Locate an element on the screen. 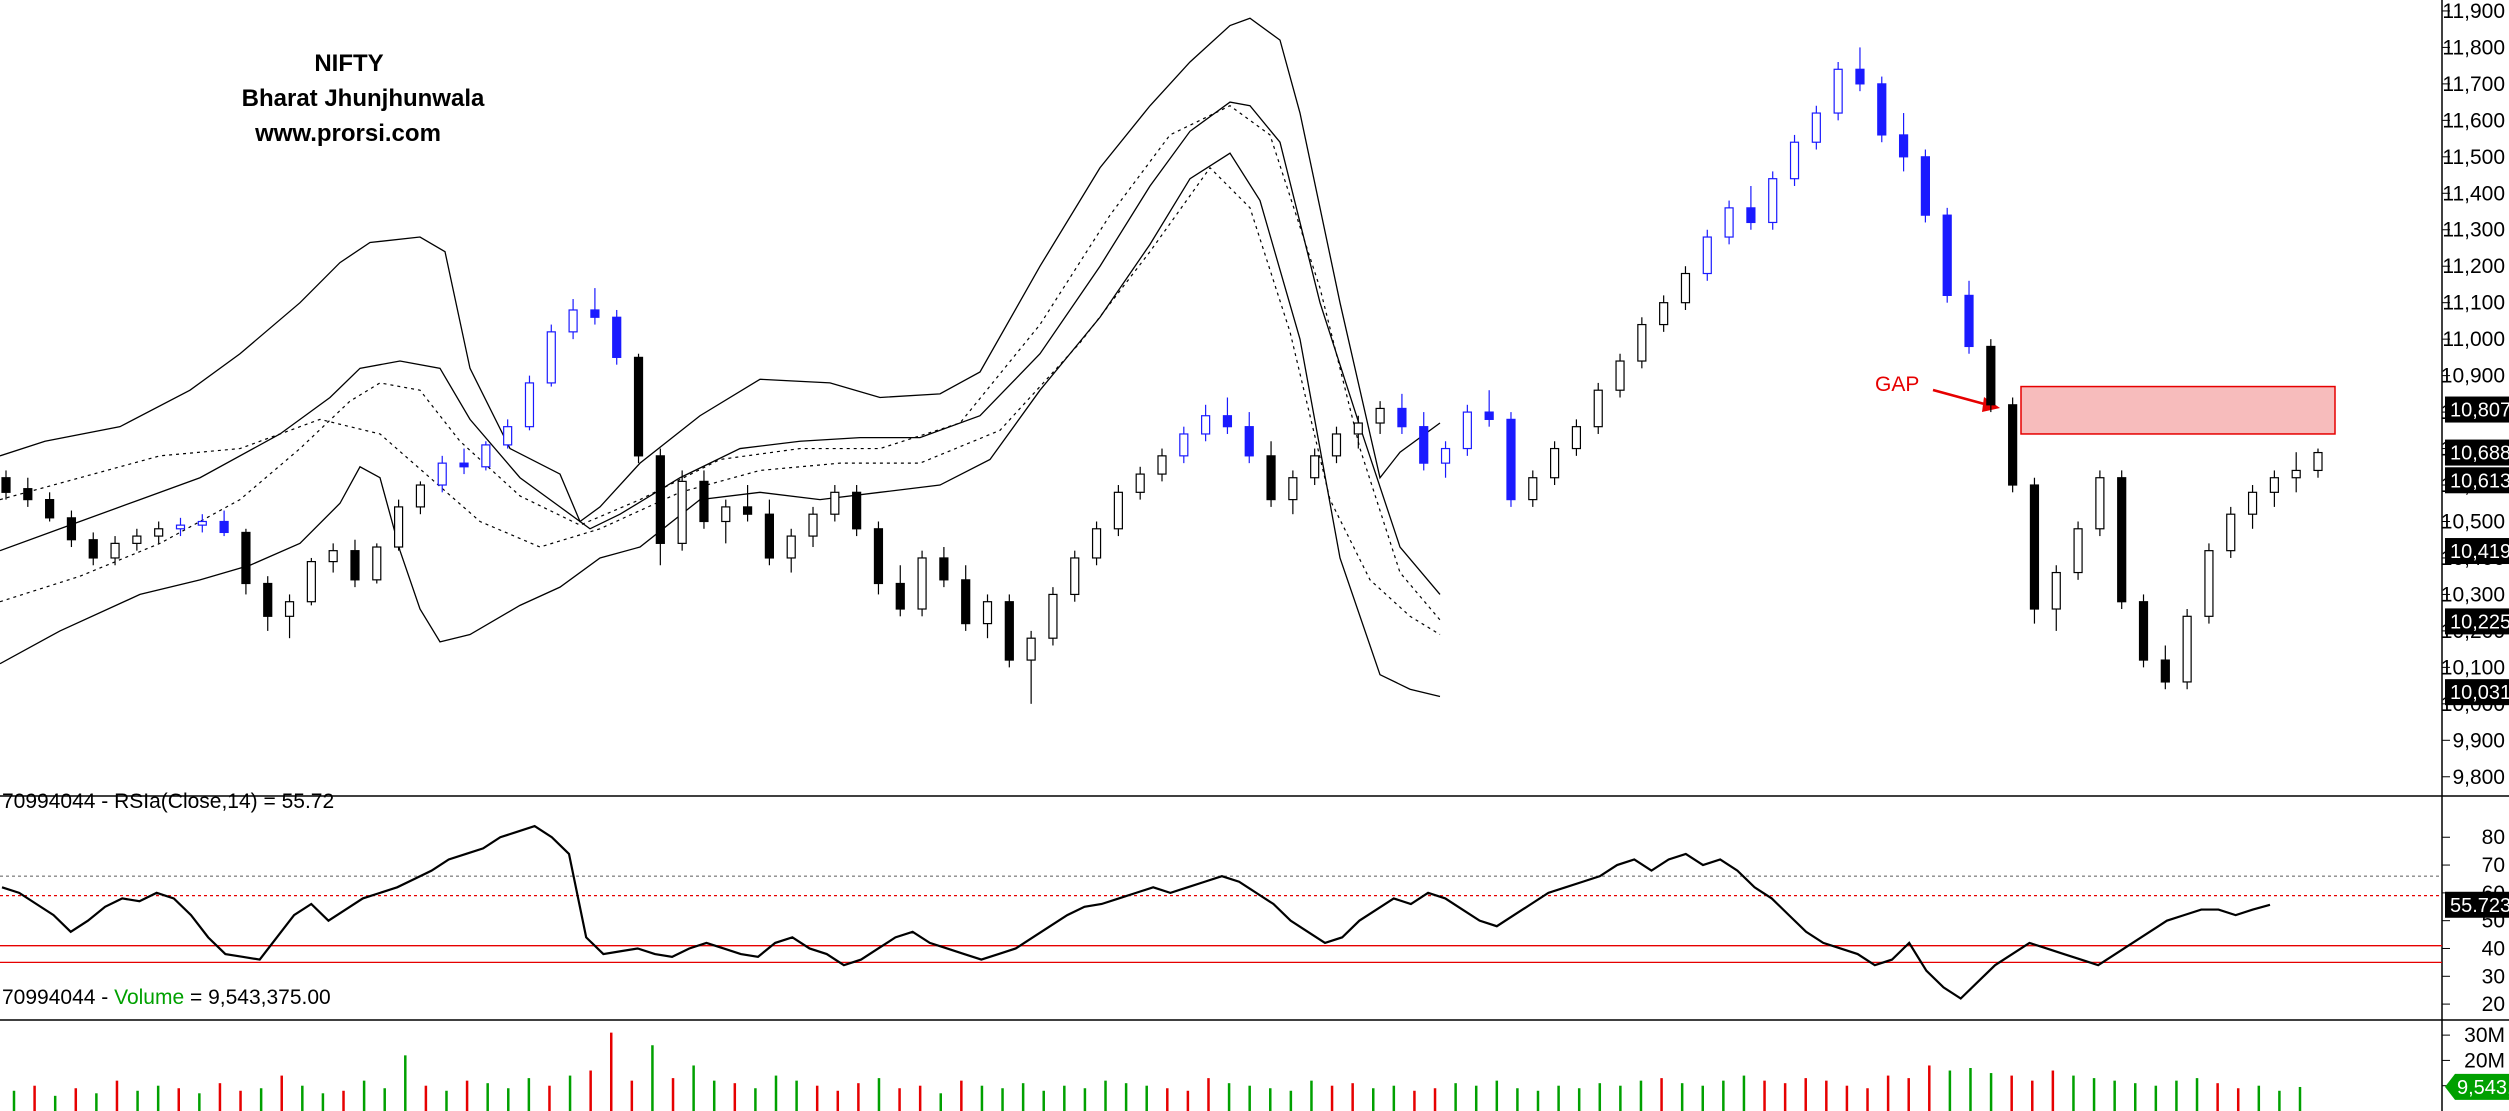 Image resolution: width=2509 pixels, height=1111 pixels. price-tick-label: 10,900 is located at coordinates (2473, 376).